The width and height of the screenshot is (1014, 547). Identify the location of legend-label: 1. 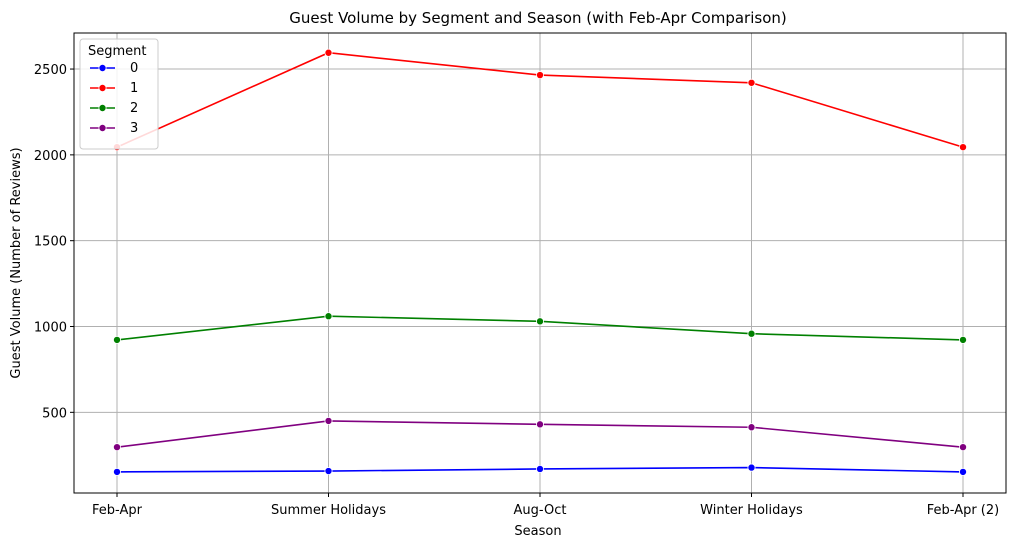
(134, 88).